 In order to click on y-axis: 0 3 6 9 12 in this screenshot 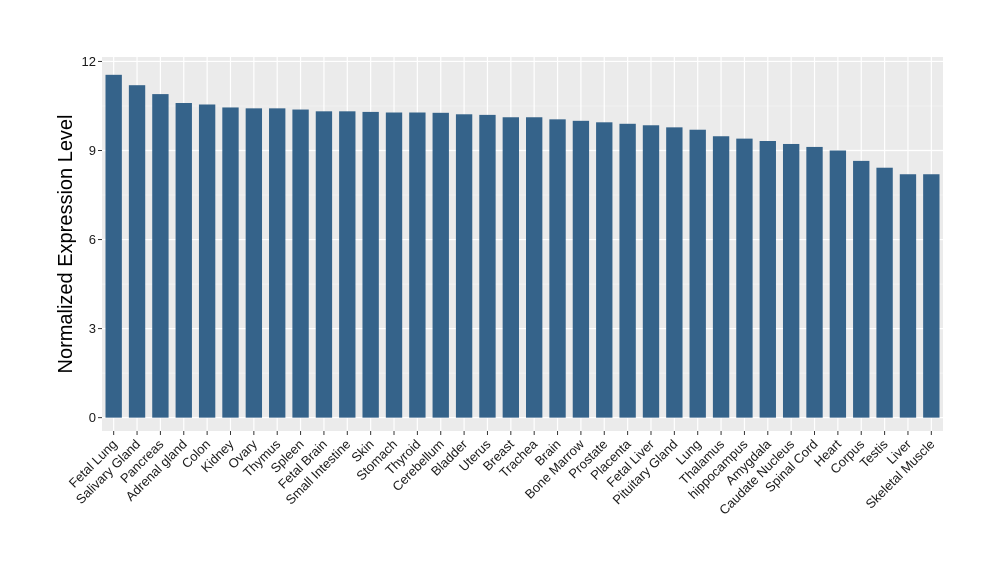, I will do `click(92, 239)`.